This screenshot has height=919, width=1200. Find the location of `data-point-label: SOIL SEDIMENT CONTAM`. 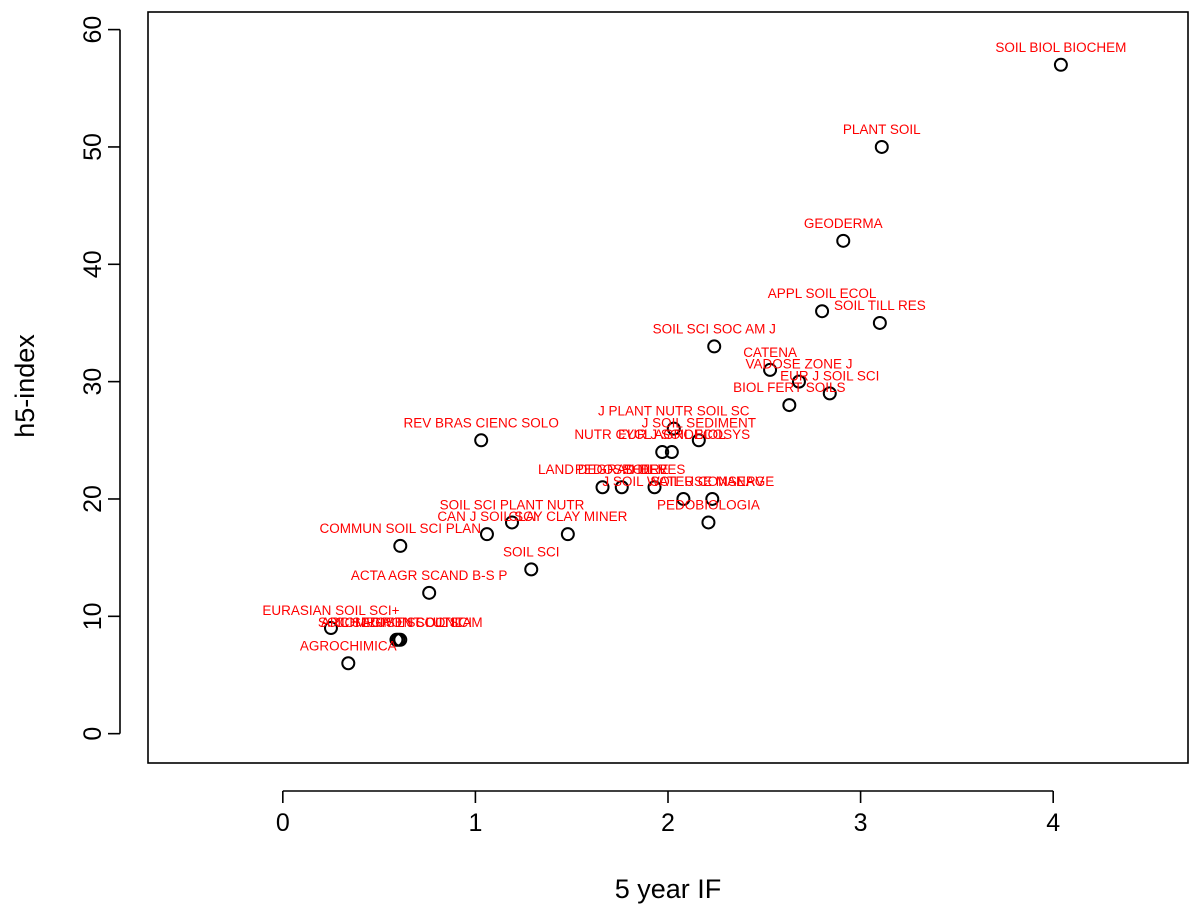

data-point-label: SOIL SEDIMENT CONTAM is located at coordinates (400, 622).